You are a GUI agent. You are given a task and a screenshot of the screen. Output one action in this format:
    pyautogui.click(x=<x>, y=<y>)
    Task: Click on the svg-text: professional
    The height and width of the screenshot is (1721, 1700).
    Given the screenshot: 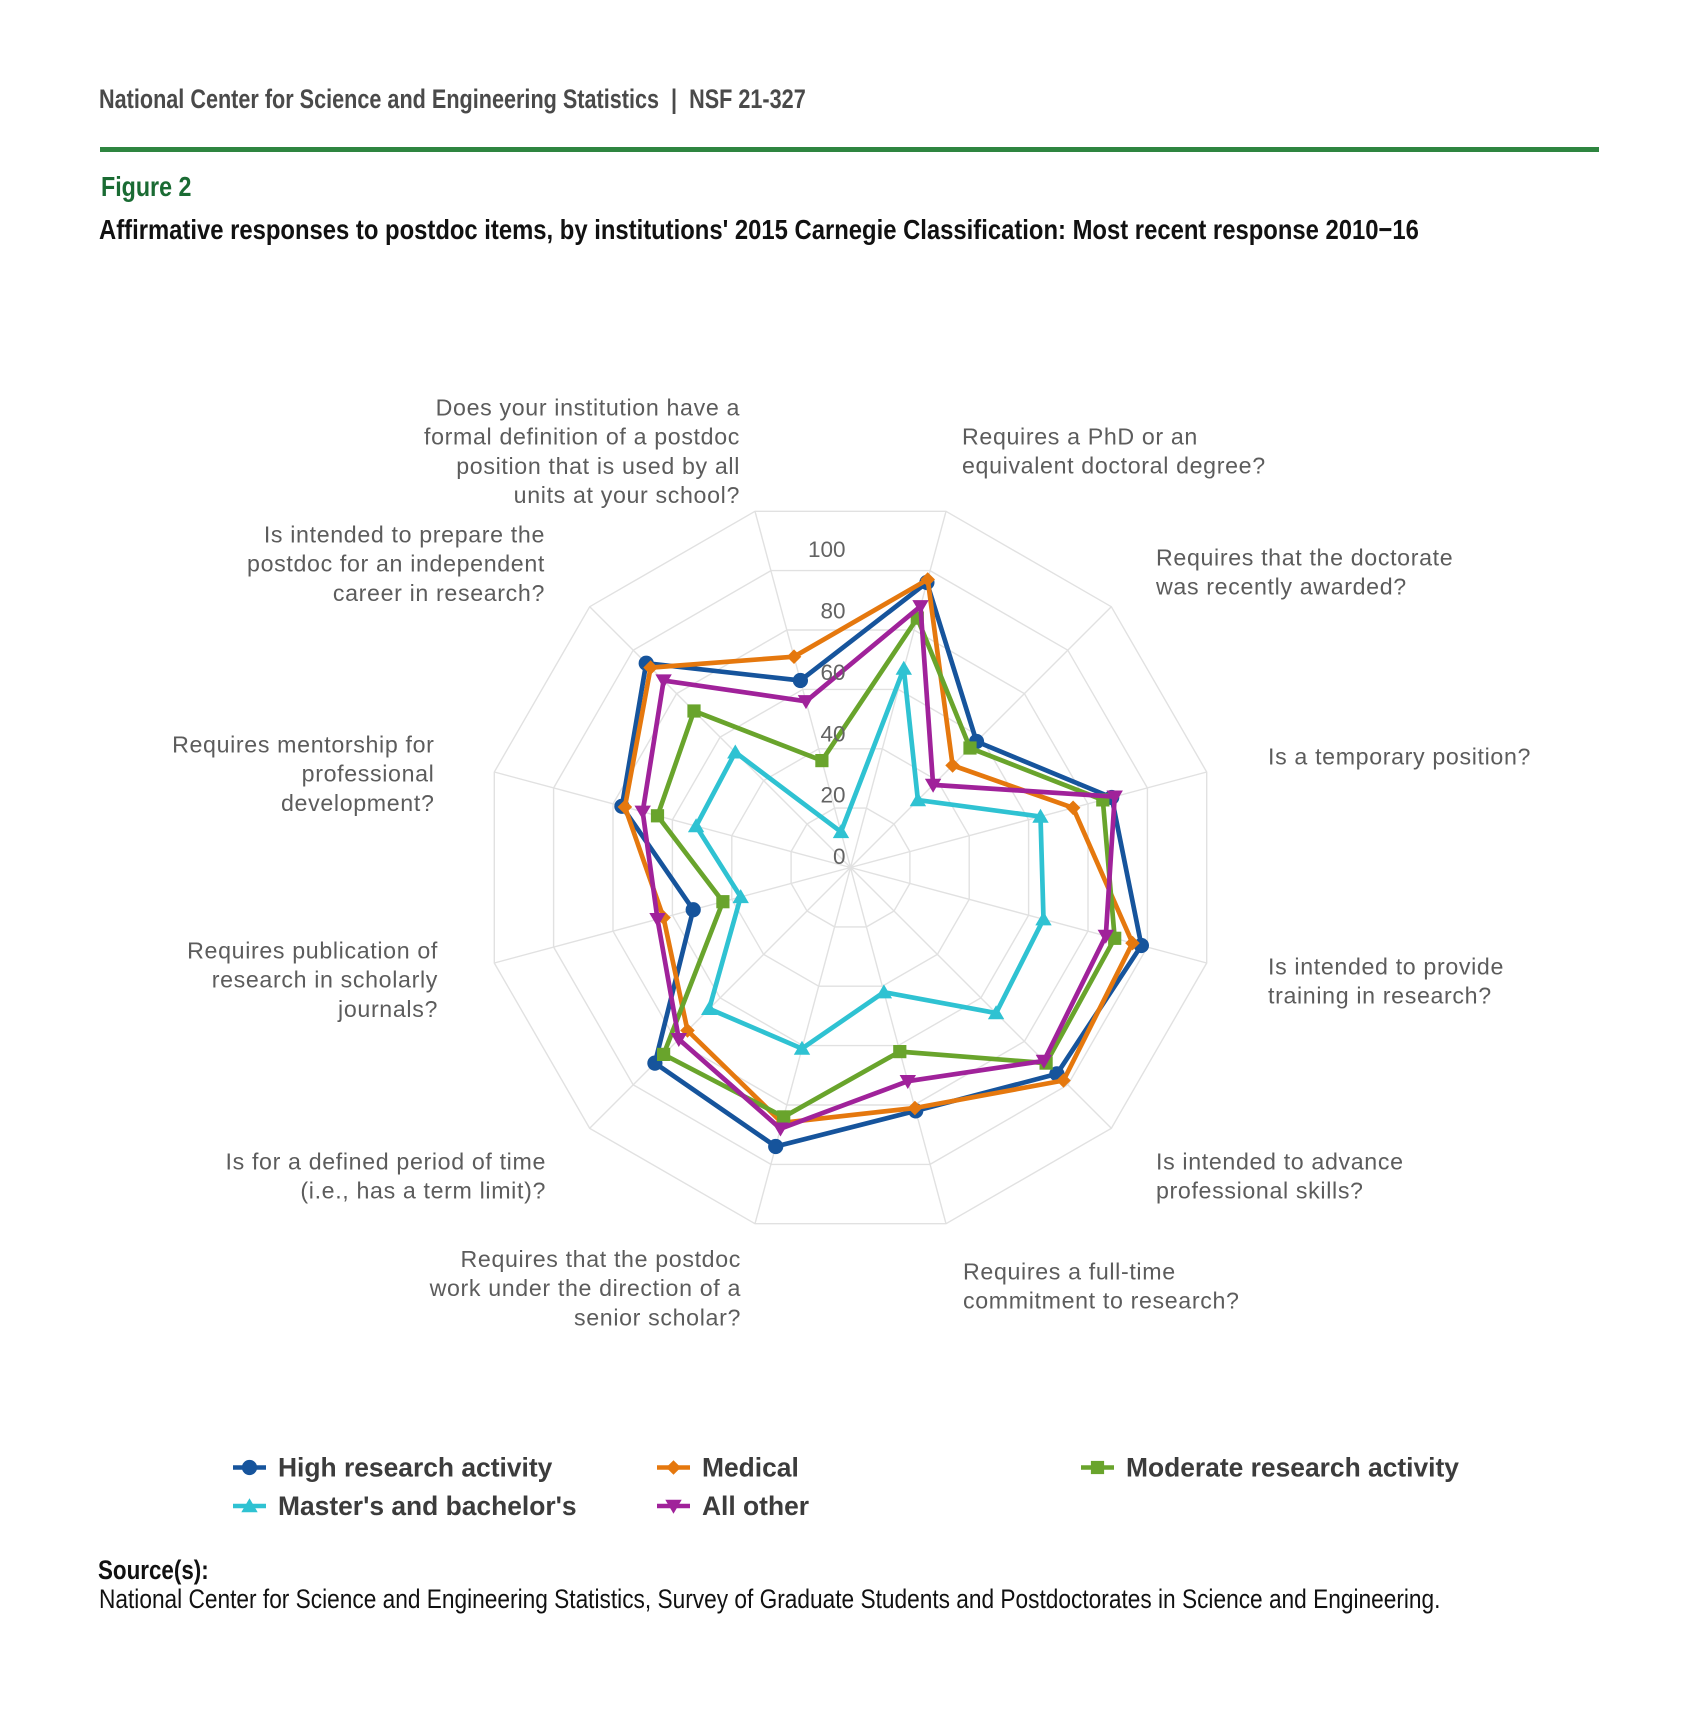 What is the action you would take?
    pyautogui.click(x=368, y=774)
    